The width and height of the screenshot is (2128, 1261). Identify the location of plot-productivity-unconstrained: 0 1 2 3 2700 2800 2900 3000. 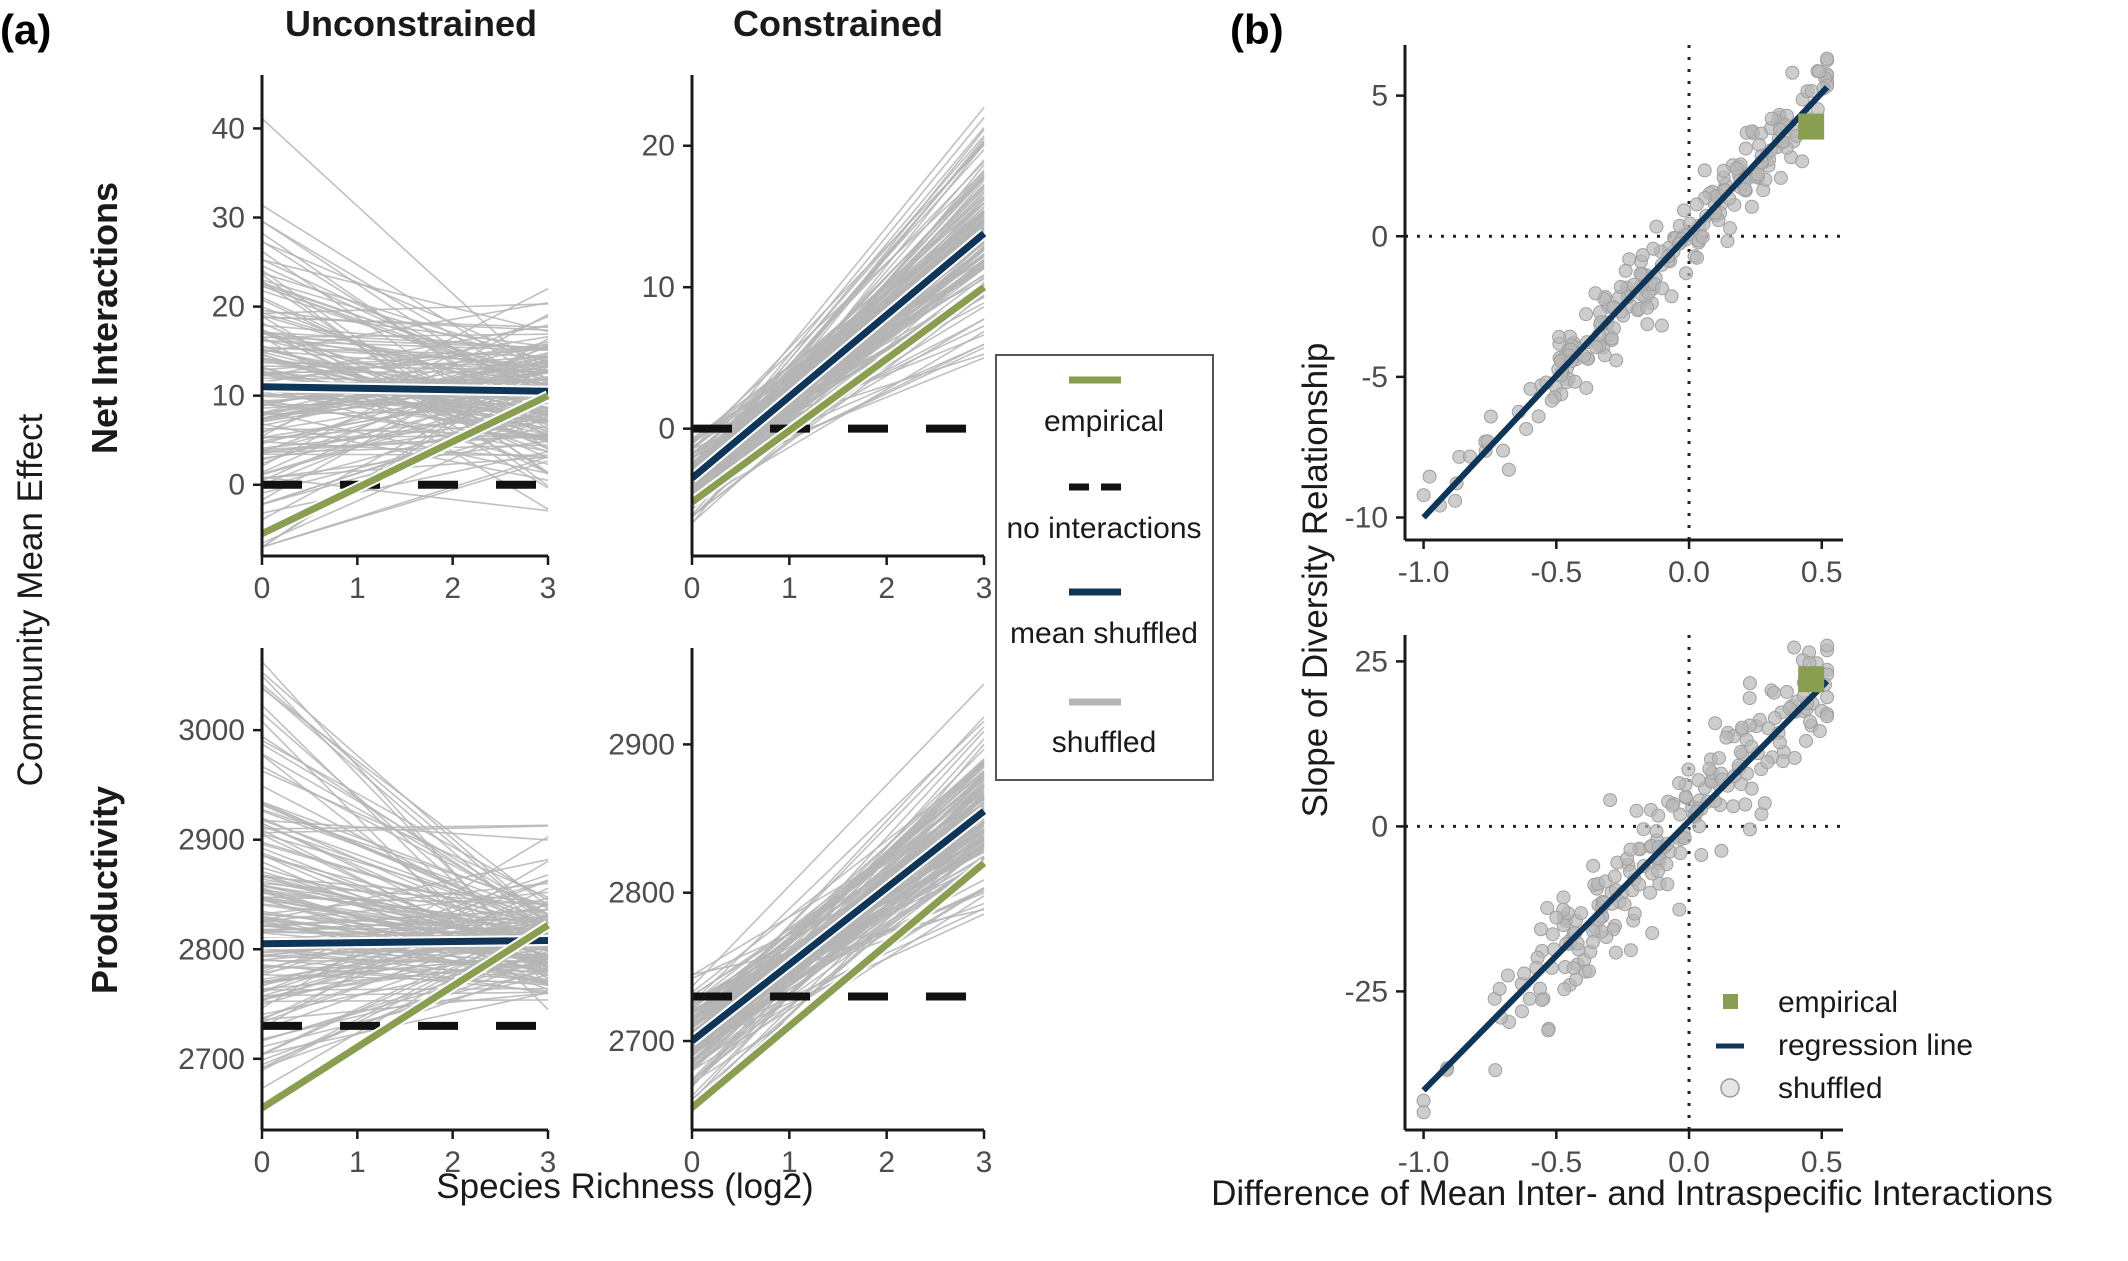
(367, 913).